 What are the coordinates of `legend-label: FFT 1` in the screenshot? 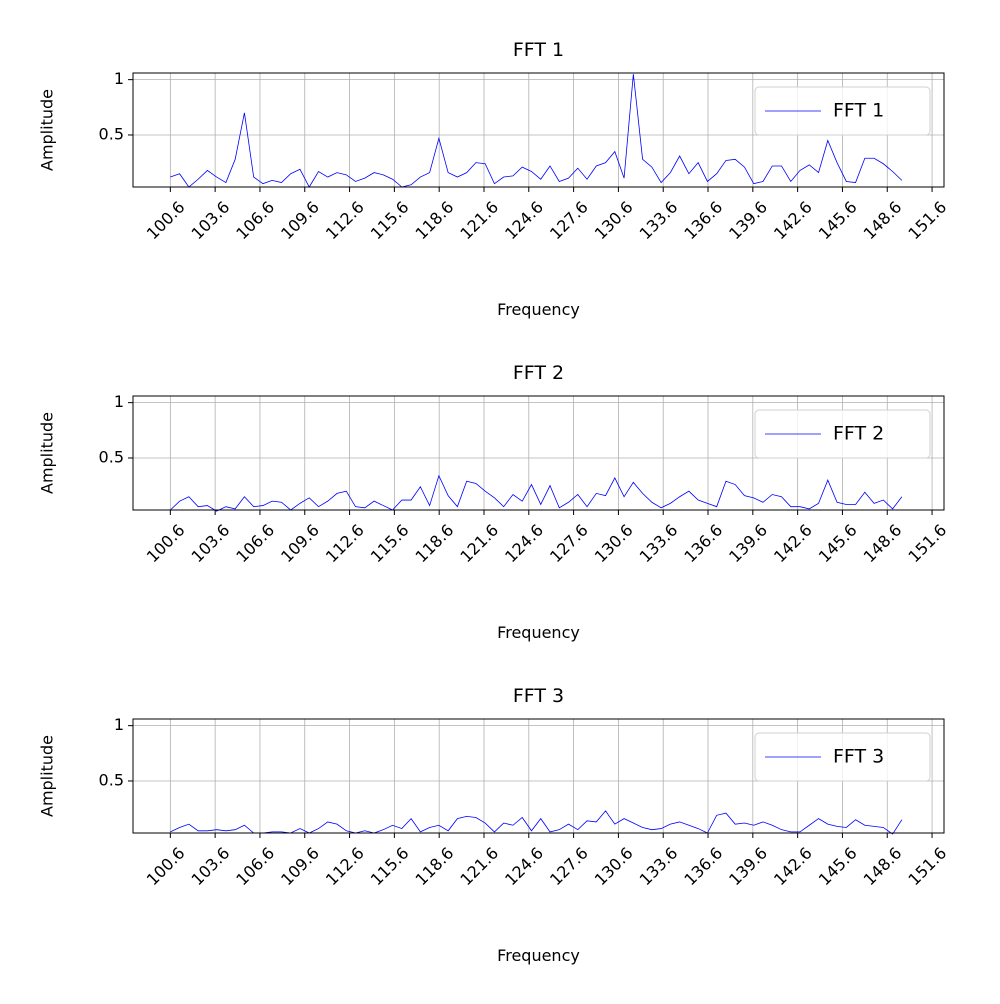 It's located at (858, 111).